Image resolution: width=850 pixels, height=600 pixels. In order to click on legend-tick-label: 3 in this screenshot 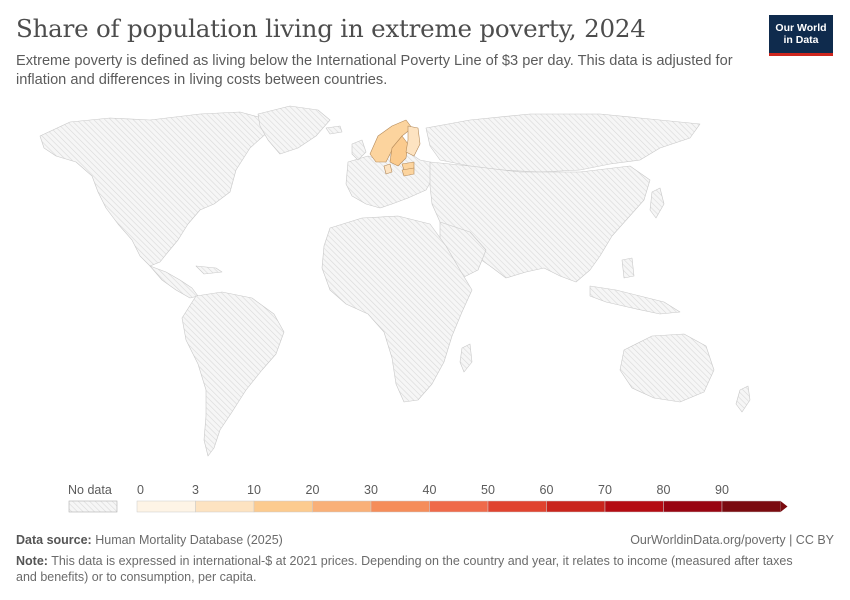, I will do `click(195, 490)`.